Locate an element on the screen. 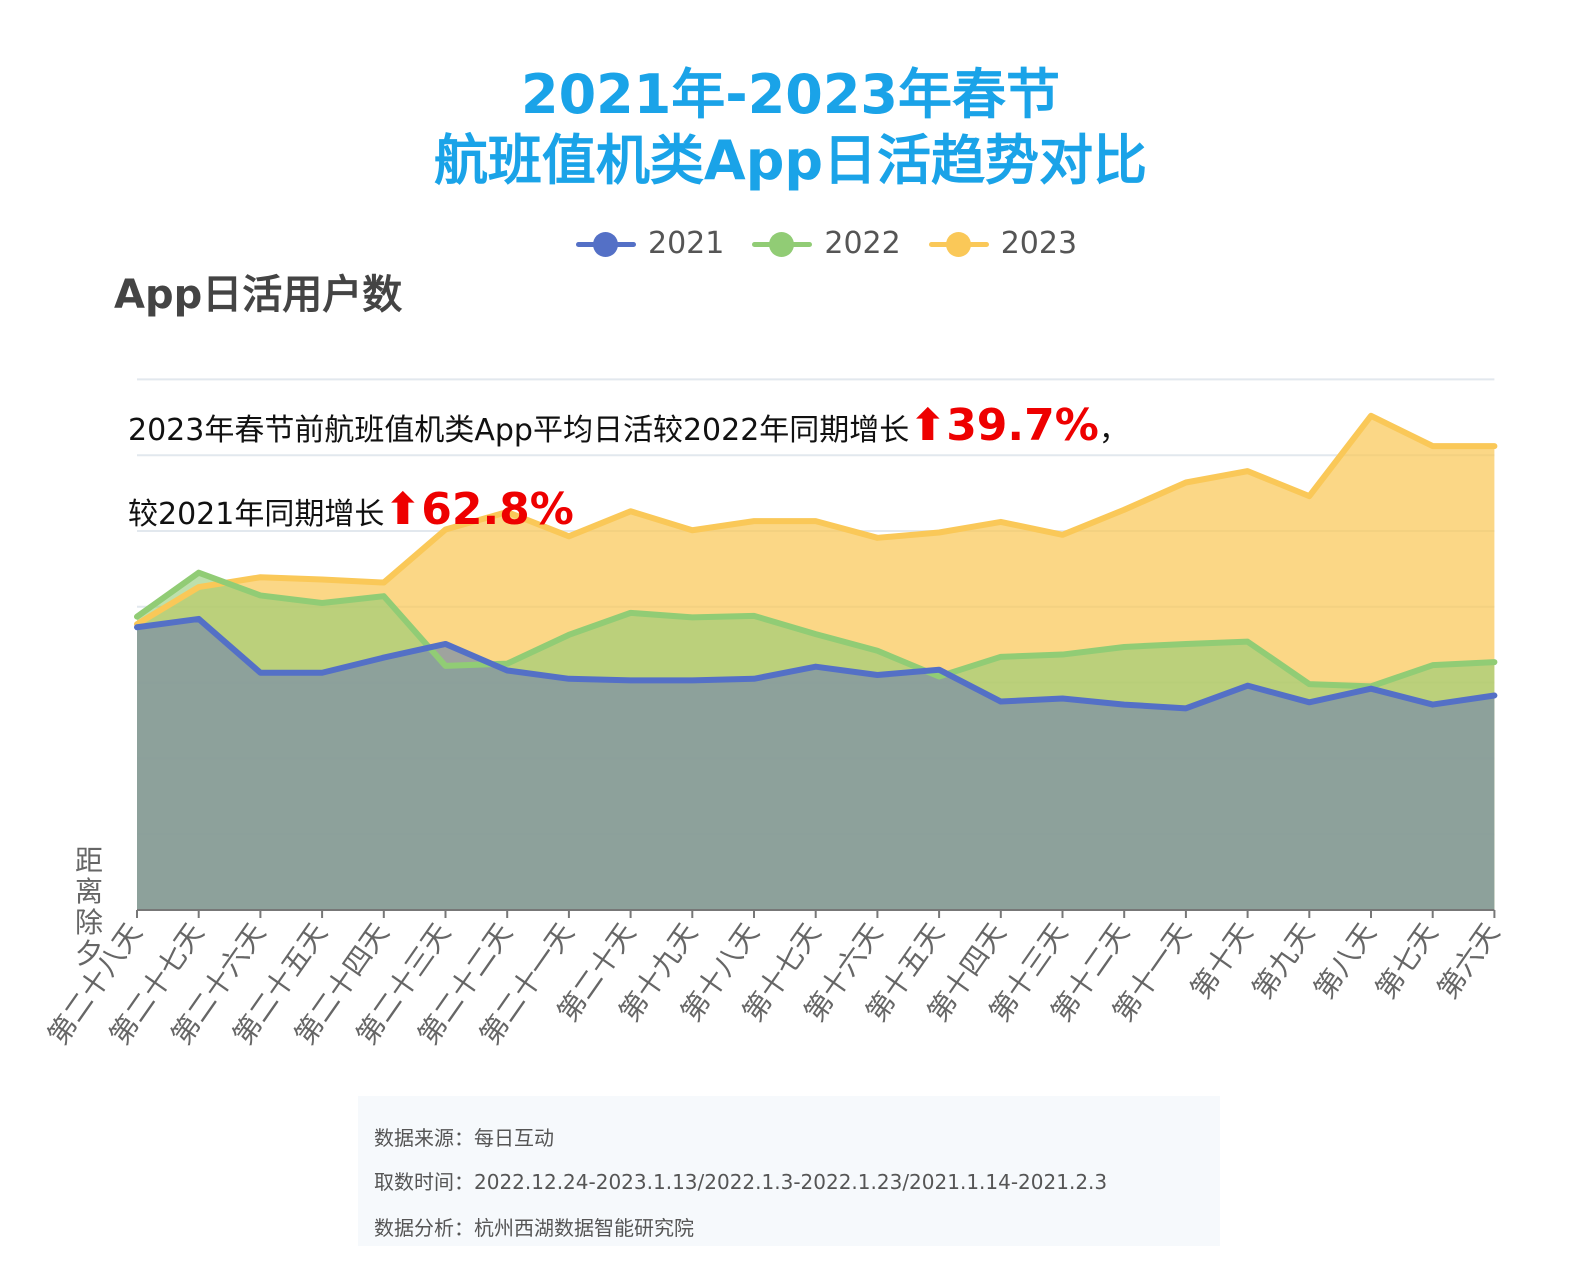 This screenshot has width=1581, height=1282. legend-item-2022: 2022 is located at coordinates (826, 243).